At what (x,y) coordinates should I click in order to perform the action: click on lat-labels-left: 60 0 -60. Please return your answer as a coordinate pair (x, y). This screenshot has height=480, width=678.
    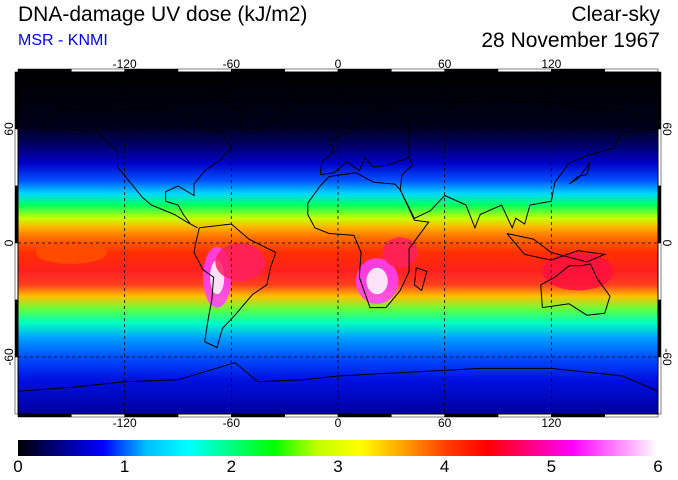
    Looking at the image, I should click on (9, 244).